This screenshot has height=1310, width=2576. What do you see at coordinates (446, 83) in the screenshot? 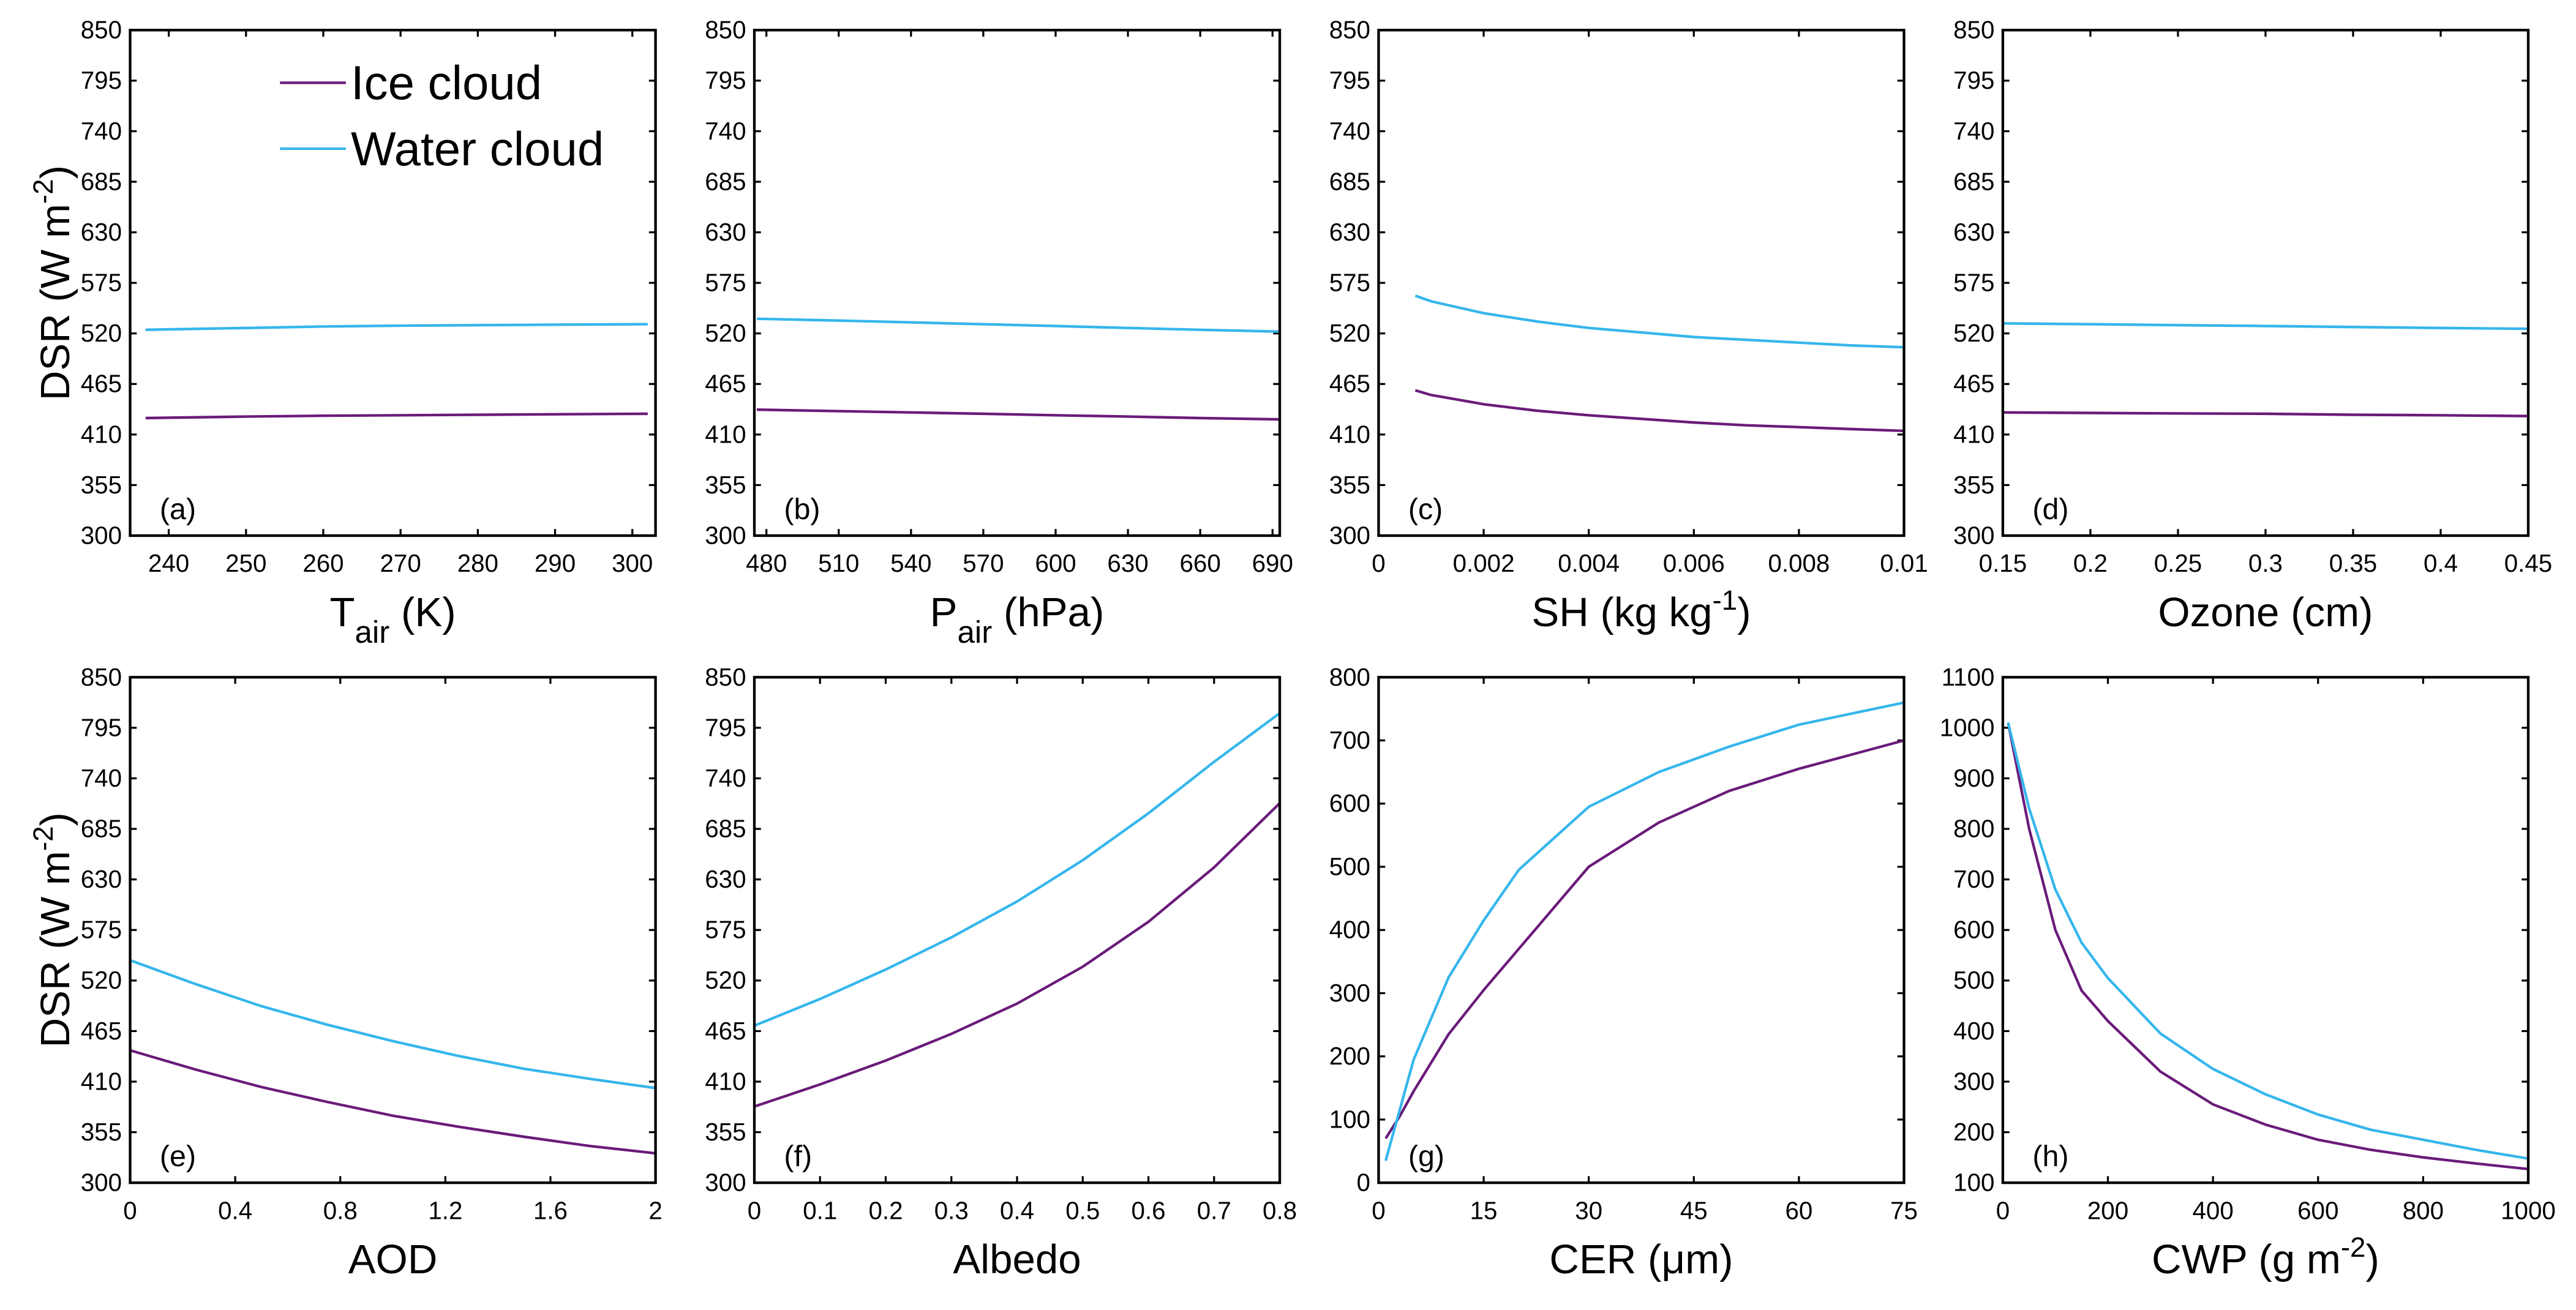
I see `legend-ice-label: Ice cloud` at bounding box center [446, 83].